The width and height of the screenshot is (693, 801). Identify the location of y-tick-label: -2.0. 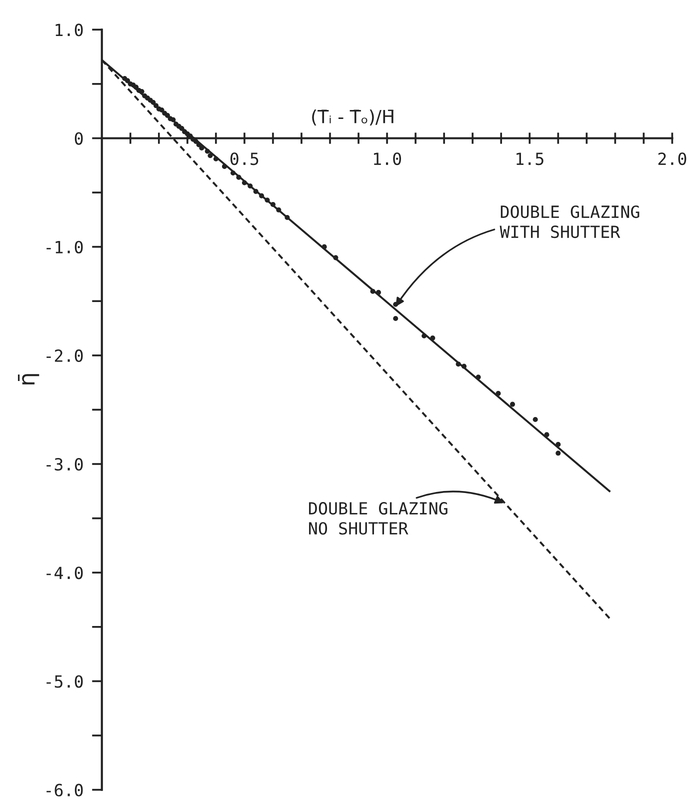
(64, 355).